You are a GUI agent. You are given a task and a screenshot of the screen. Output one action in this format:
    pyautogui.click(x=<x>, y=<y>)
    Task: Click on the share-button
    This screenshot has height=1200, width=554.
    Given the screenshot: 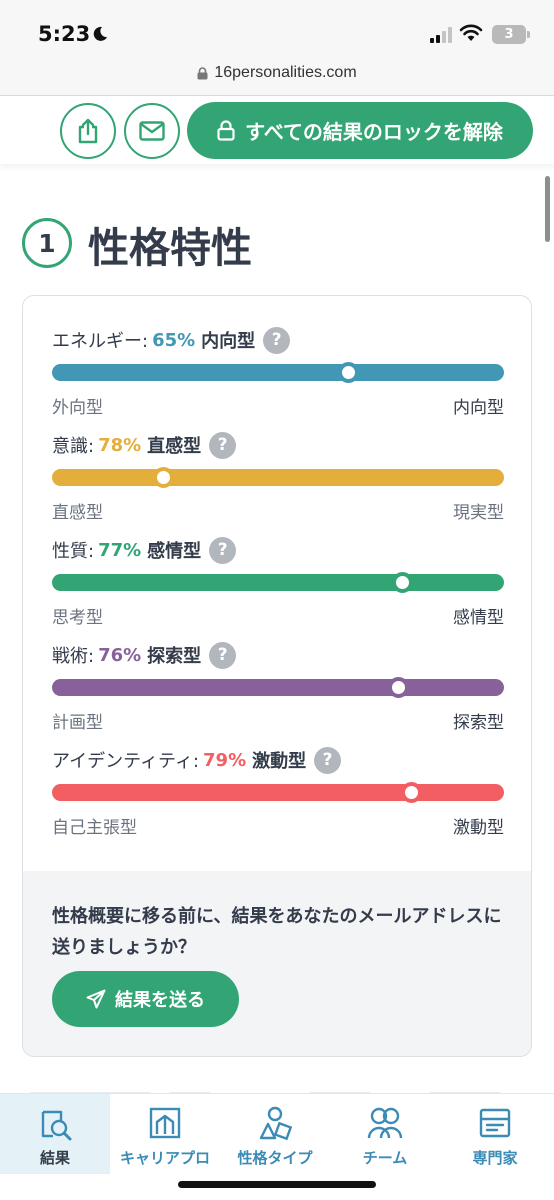 What is the action you would take?
    pyautogui.click(x=88, y=131)
    